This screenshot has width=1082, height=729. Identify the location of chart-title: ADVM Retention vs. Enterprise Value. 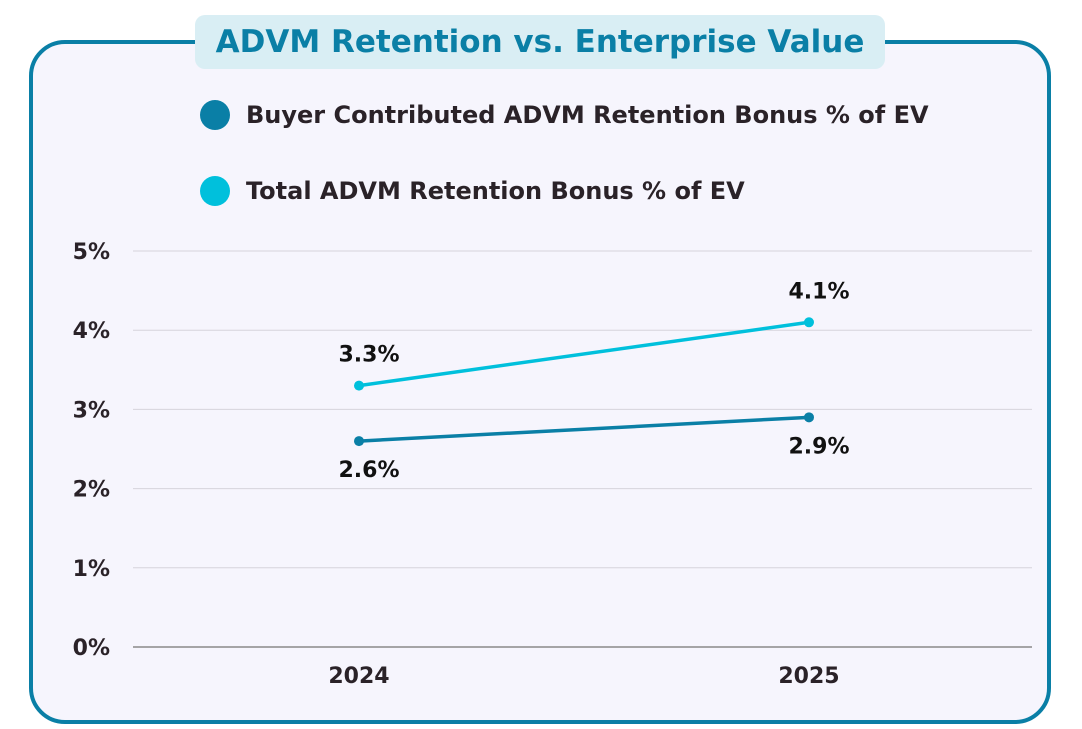
(540, 42).